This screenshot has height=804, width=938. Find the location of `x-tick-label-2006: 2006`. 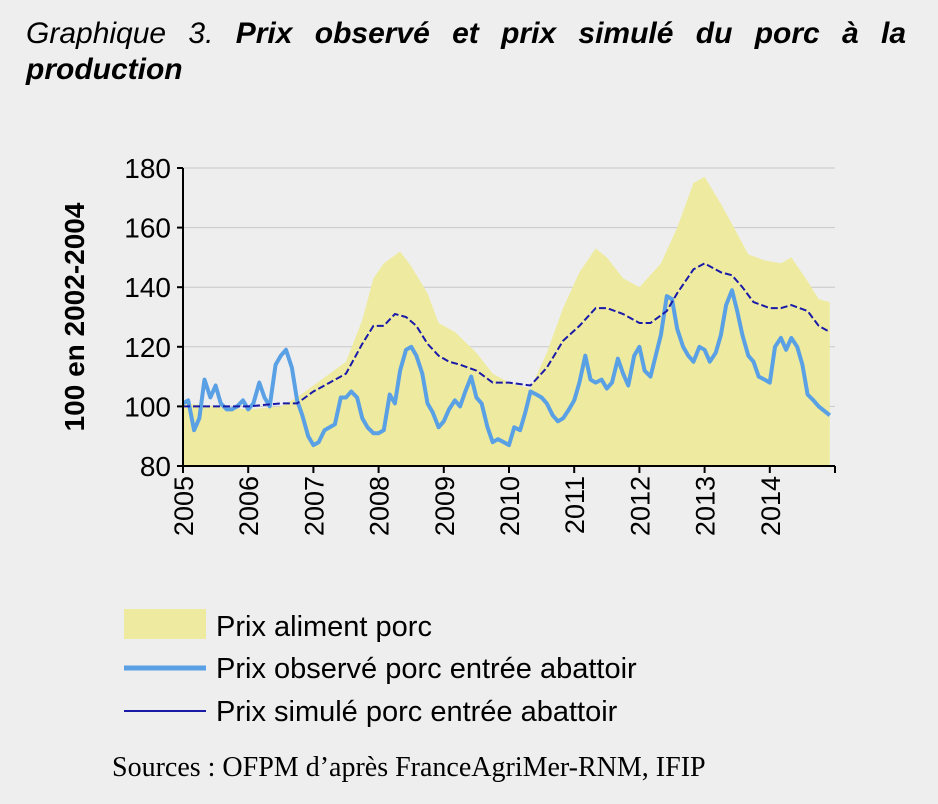

x-tick-label-2006: 2006 is located at coordinates (249, 506).